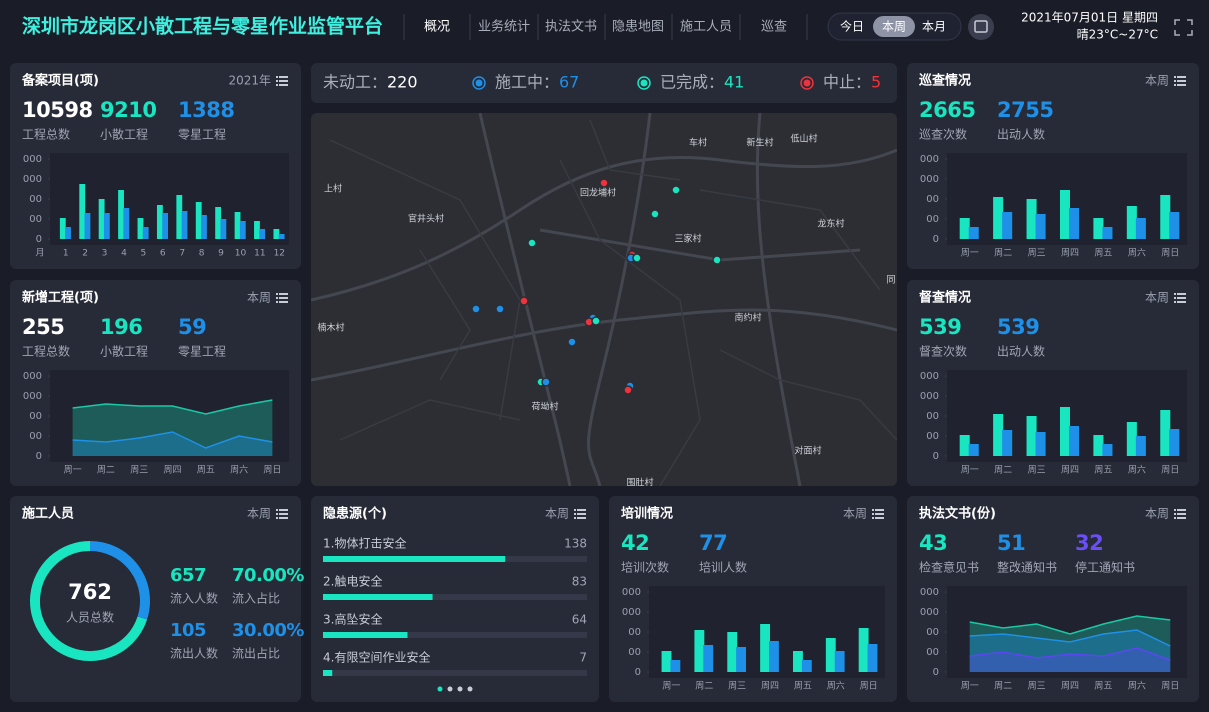 This screenshot has width=1209, height=712. Describe the element at coordinates (706, 27) in the screenshot. I see `nav-item: 施工人员` at that location.